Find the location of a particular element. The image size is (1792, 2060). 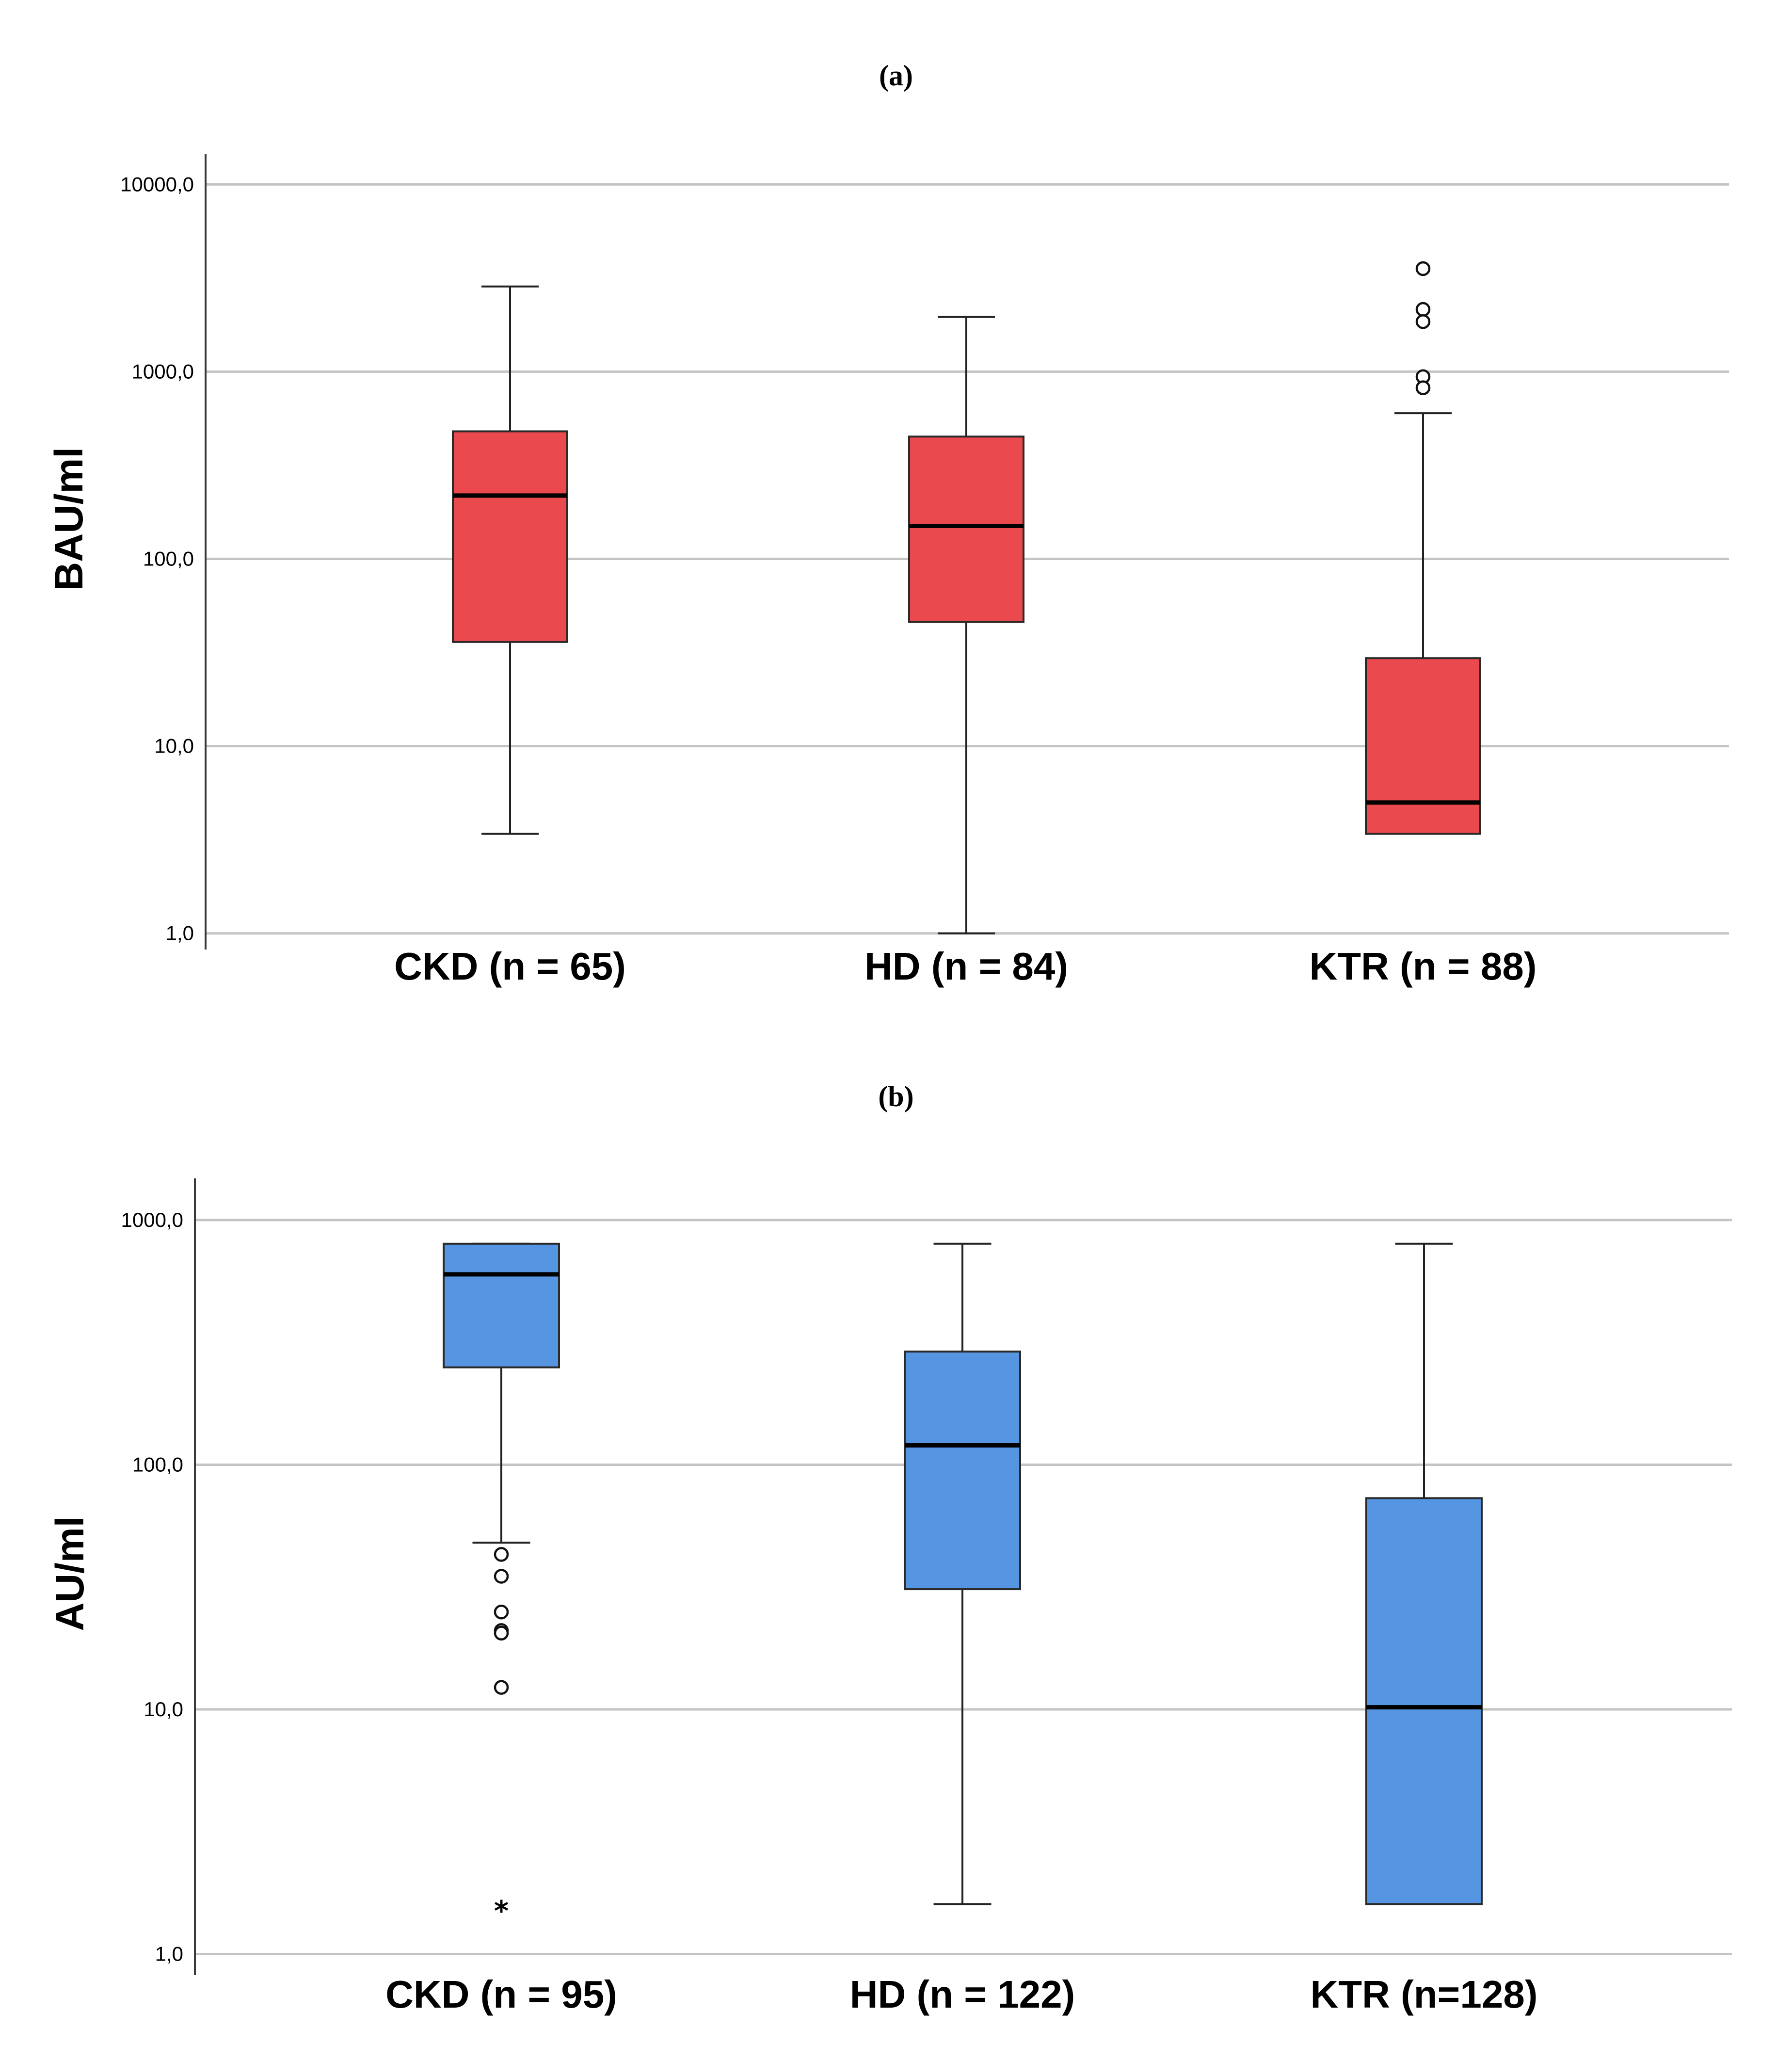

panel-a-x-ticks: CKD (n = 65) HD (n = 84) KTR (n = 88) is located at coordinates (965, 966).